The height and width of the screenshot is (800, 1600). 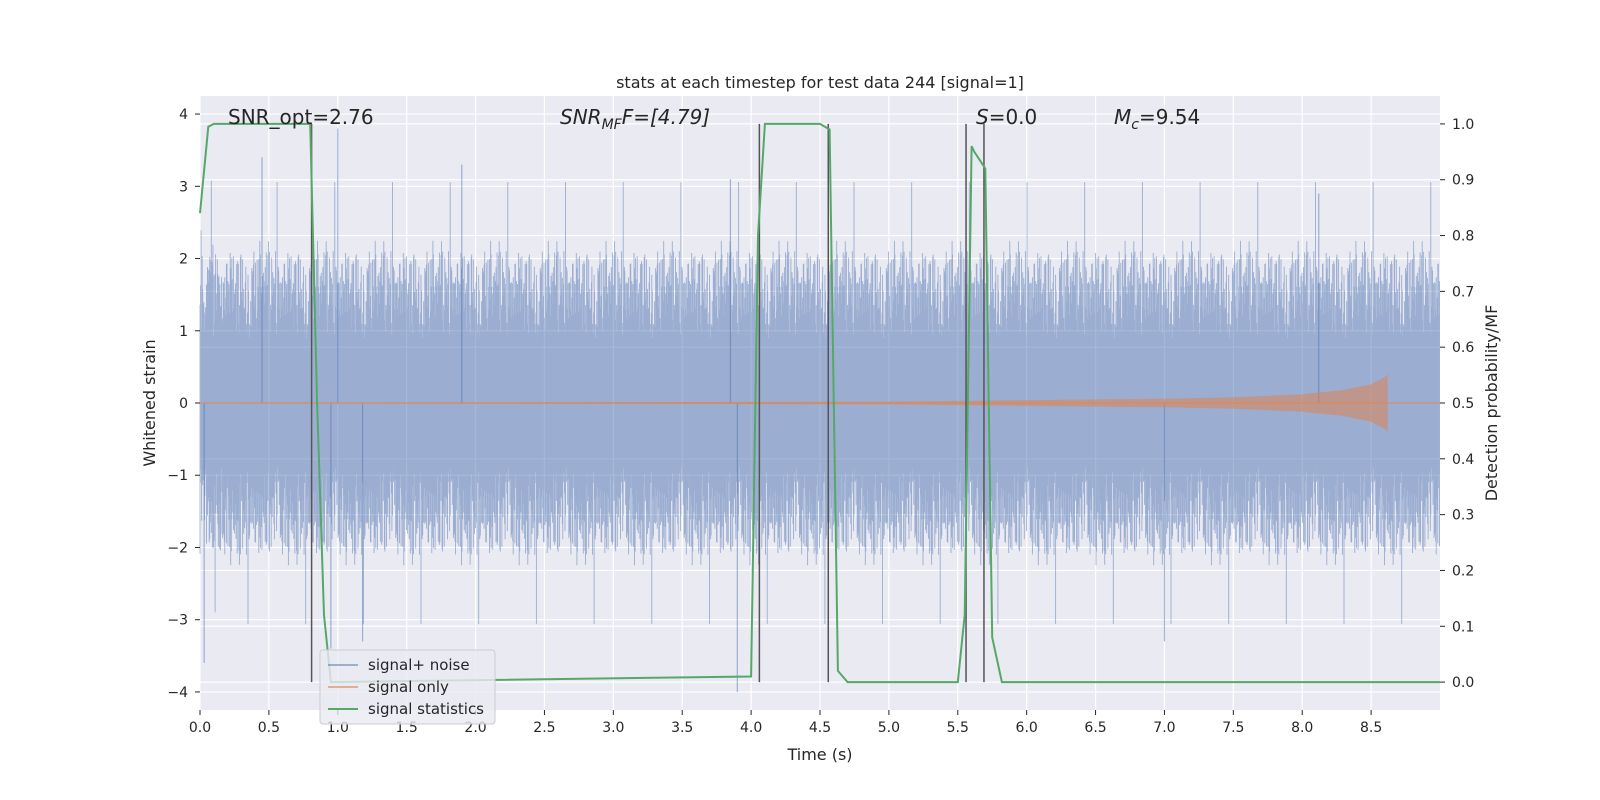 I want to click on y-right-tick-label: 0.5, so click(x=1463, y=404).